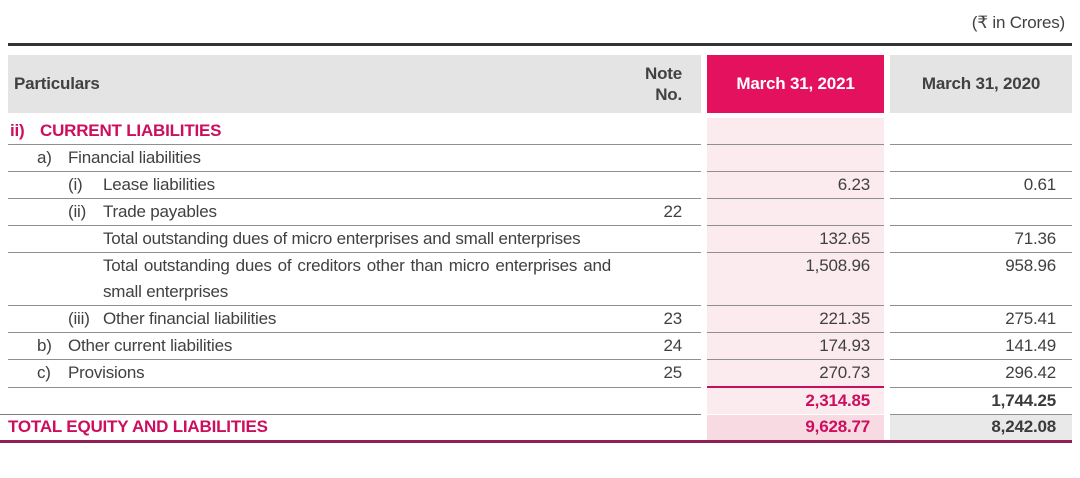  What do you see at coordinates (138, 426) in the screenshot?
I see `row-label: TOTAL EQUITY AND LIABILITIES` at bounding box center [138, 426].